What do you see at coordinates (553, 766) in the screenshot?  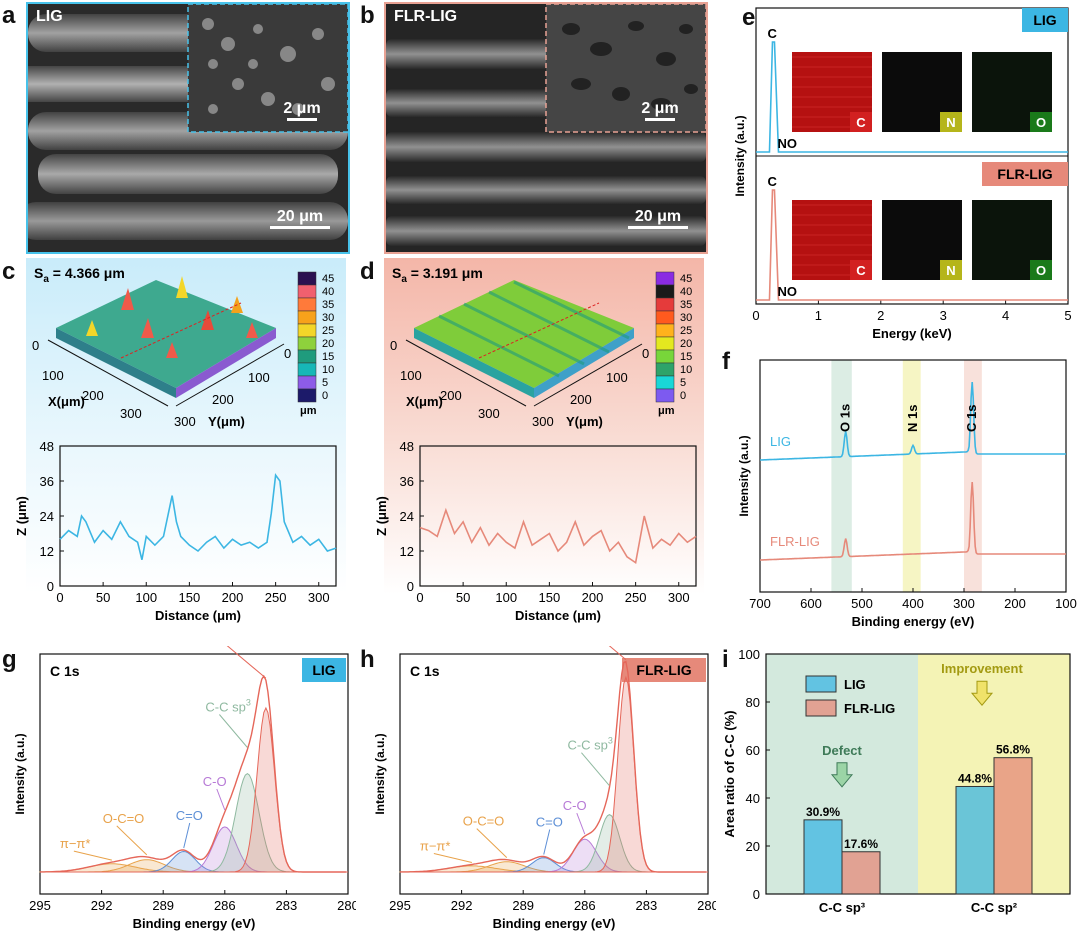 I see `envelope-line` at bounding box center [553, 766].